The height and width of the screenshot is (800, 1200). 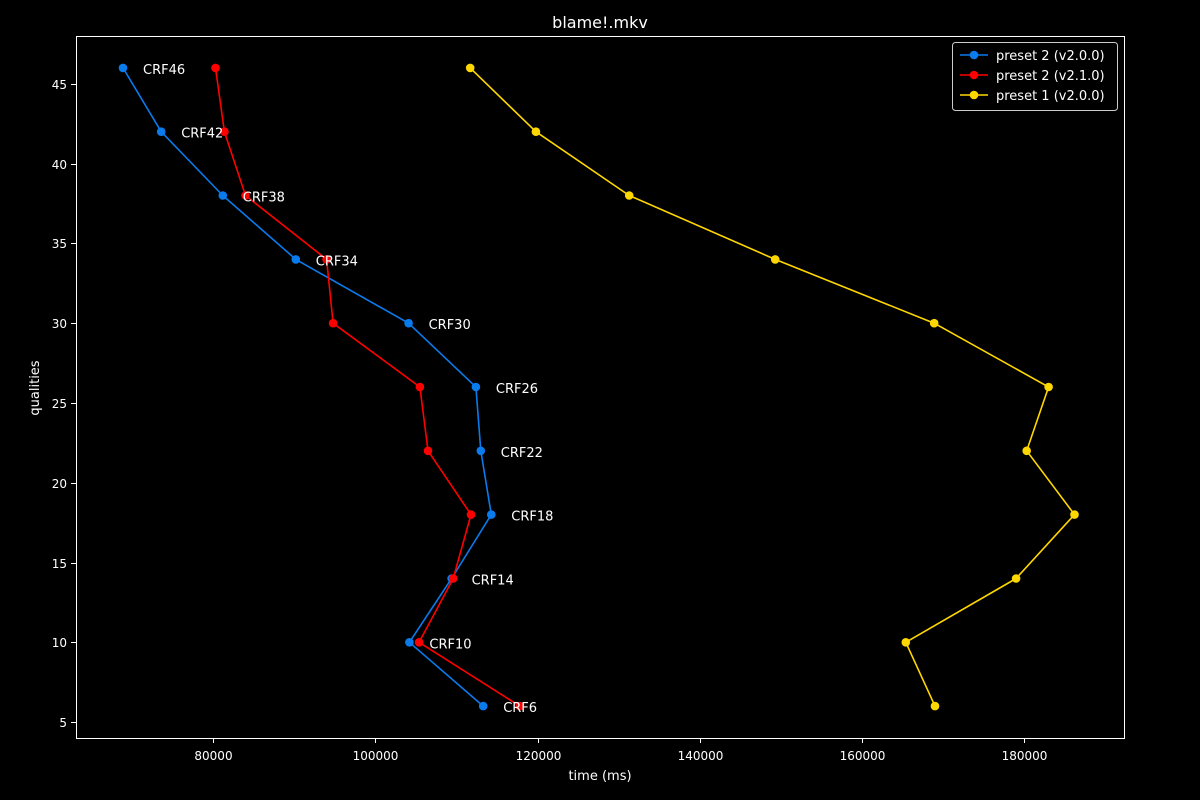 What do you see at coordinates (337, 261) in the screenshot?
I see `crf-annotation: CRF34` at bounding box center [337, 261].